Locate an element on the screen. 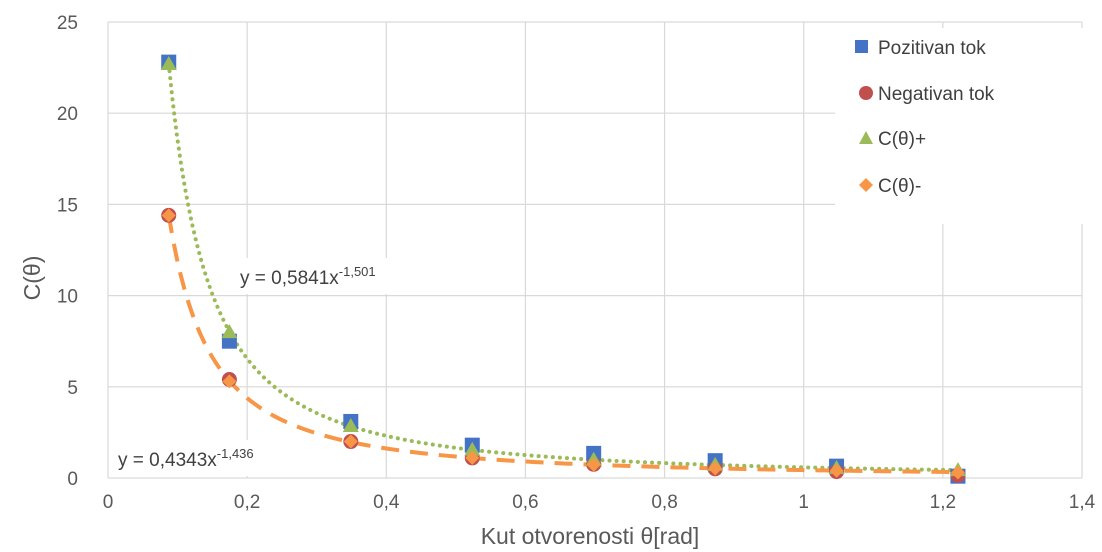 Image resolution: width=1102 pixels, height=552 pixels. legend-label-negativan: Negativan tok is located at coordinates (936, 94).